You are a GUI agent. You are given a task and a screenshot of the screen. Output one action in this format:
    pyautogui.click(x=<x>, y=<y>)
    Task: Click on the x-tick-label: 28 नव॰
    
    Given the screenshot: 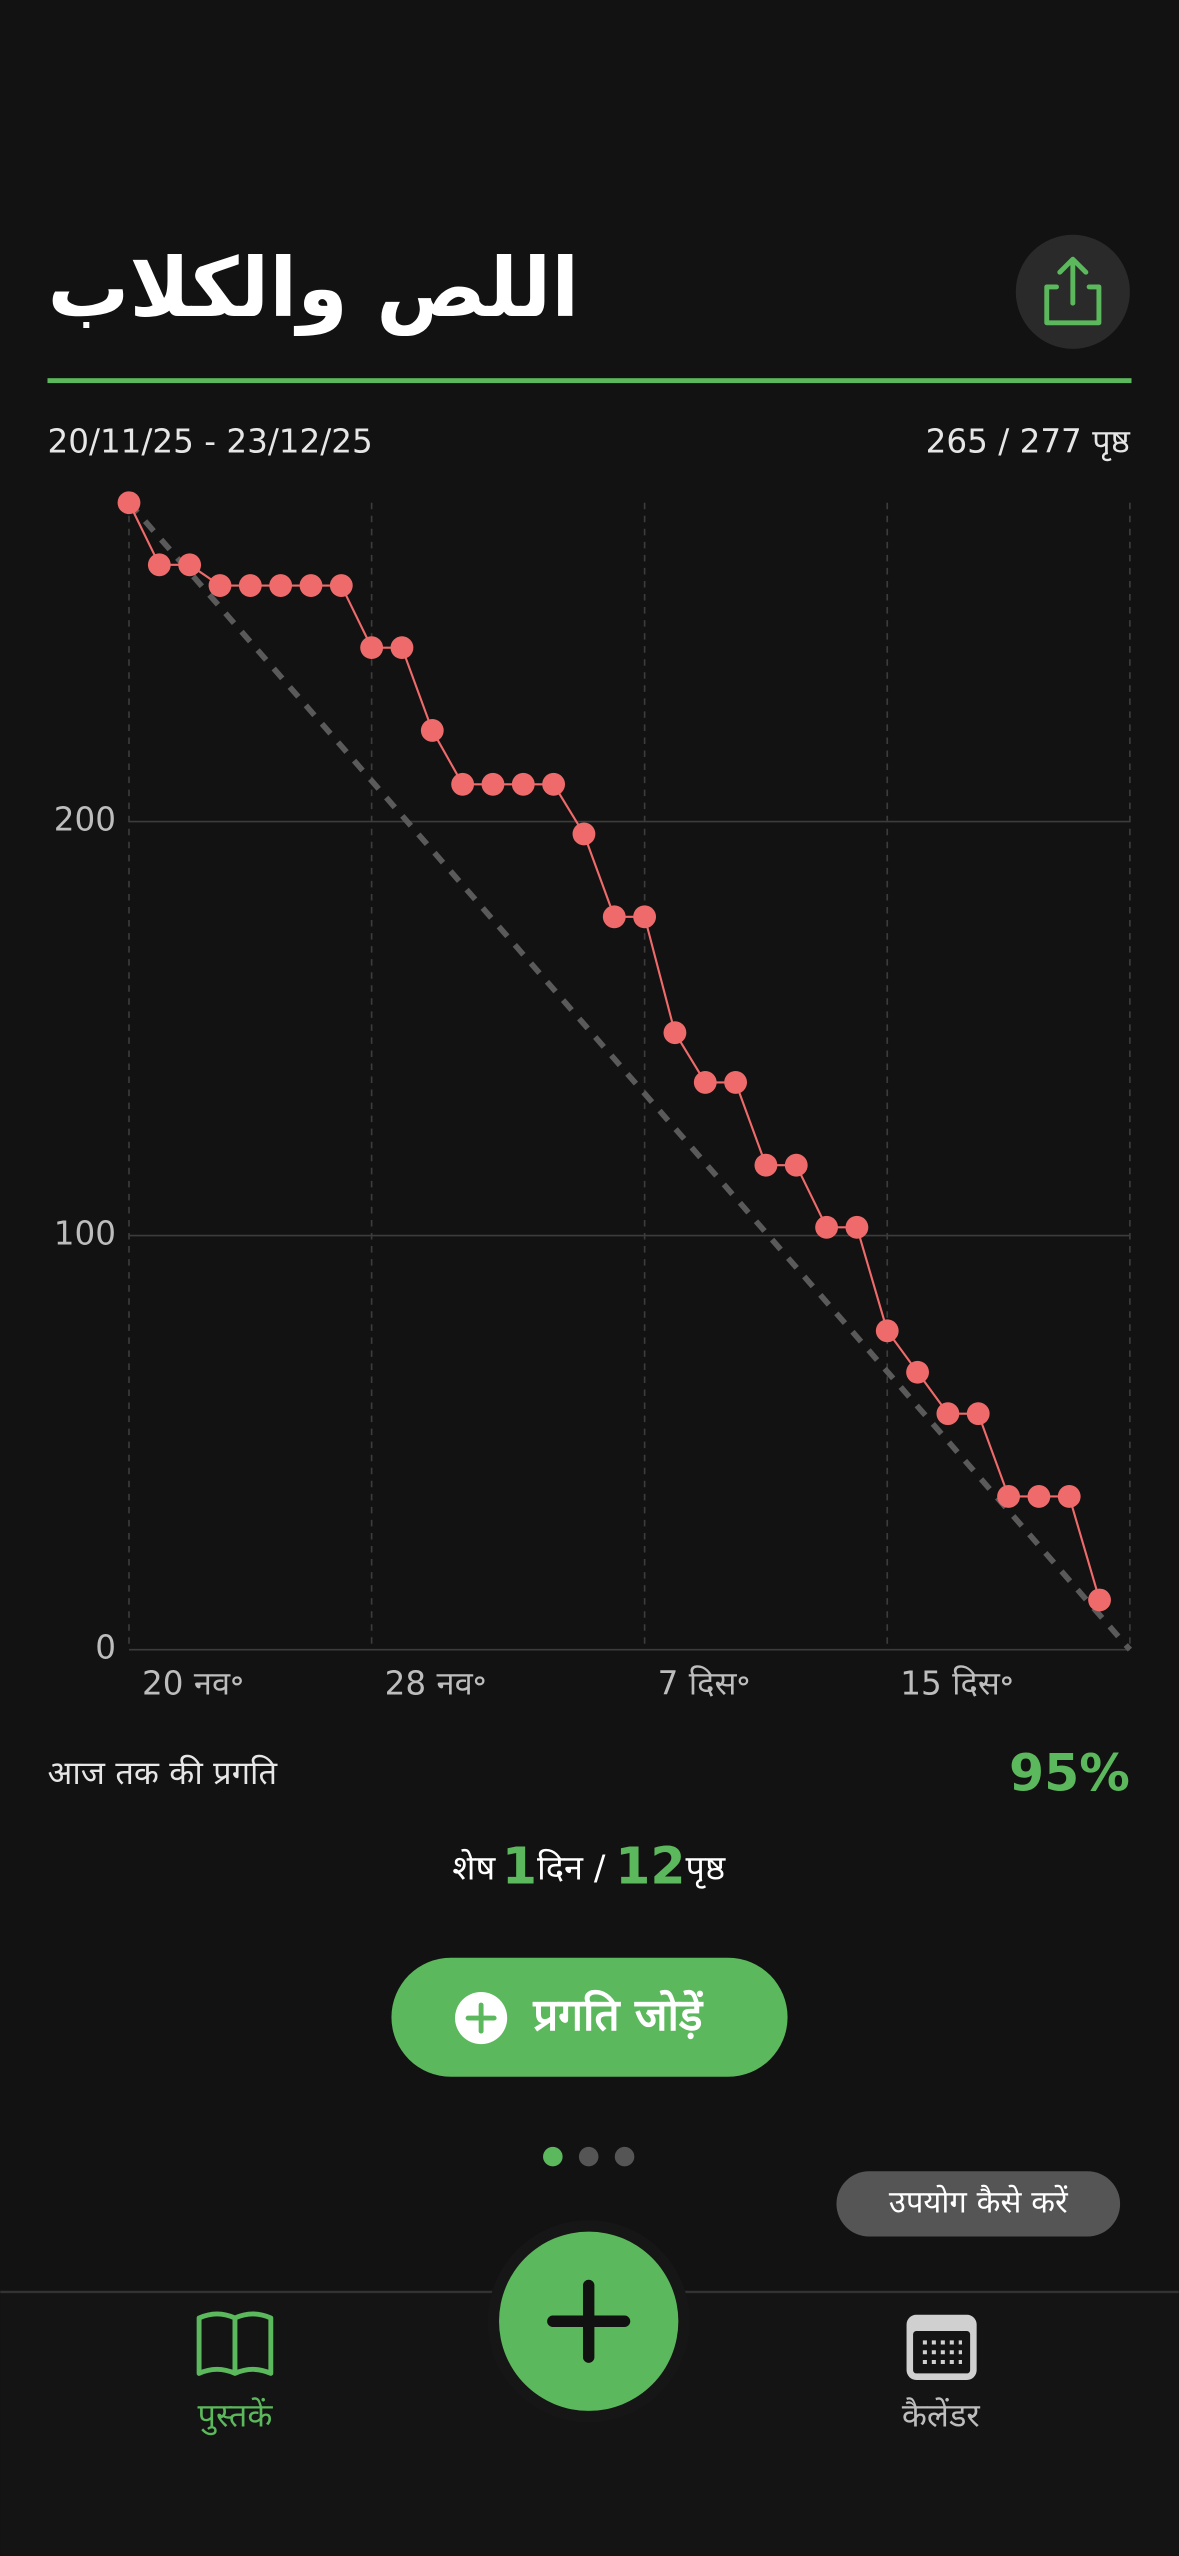 What is the action you would take?
    pyautogui.click(x=436, y=1684)
    